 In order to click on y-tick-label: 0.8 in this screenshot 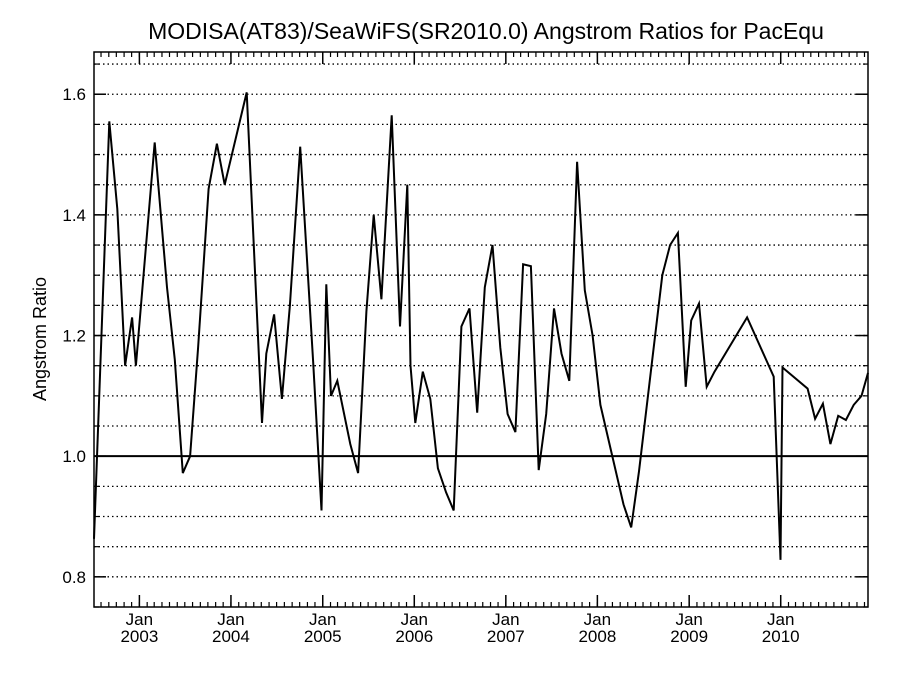, I will do `click(74, 577)`.